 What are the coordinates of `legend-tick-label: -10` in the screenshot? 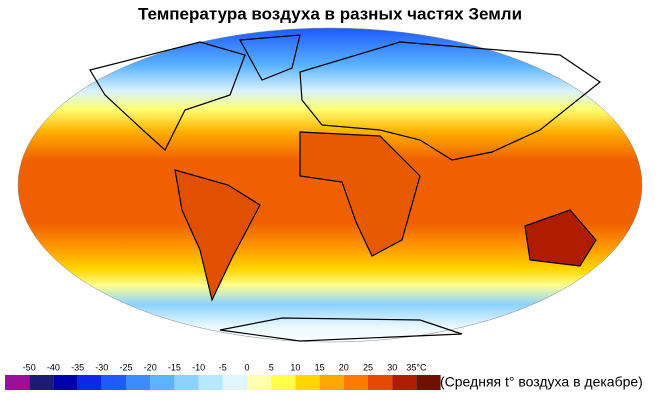 It's located at (198, 367).